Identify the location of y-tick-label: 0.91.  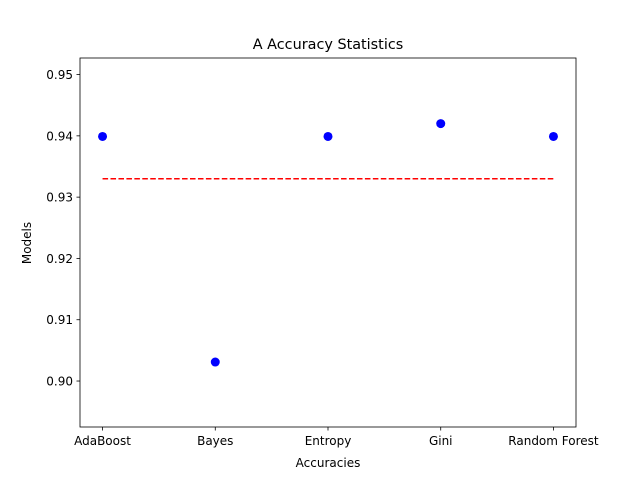
(59, 320).